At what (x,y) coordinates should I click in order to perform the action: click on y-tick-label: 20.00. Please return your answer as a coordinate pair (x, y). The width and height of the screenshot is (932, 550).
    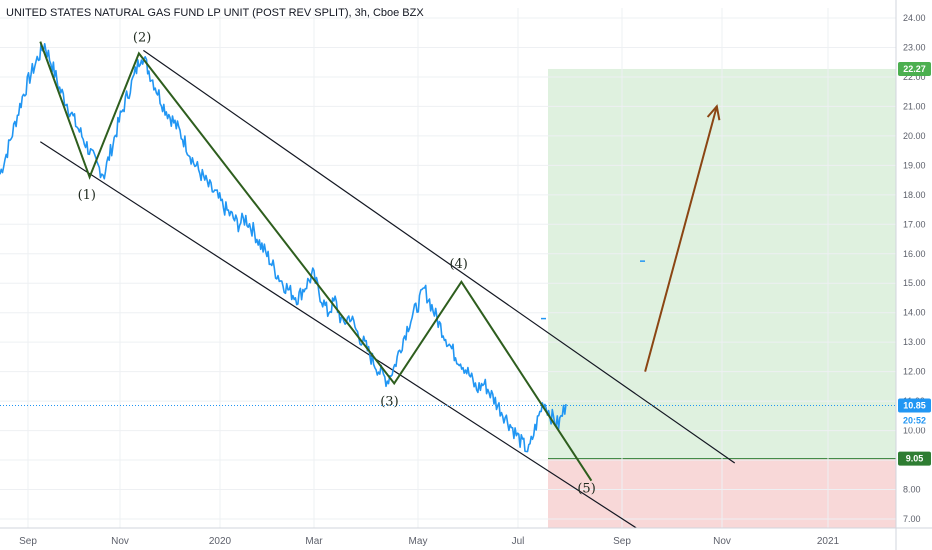
    Looking at the image, I should click on (914, 136).